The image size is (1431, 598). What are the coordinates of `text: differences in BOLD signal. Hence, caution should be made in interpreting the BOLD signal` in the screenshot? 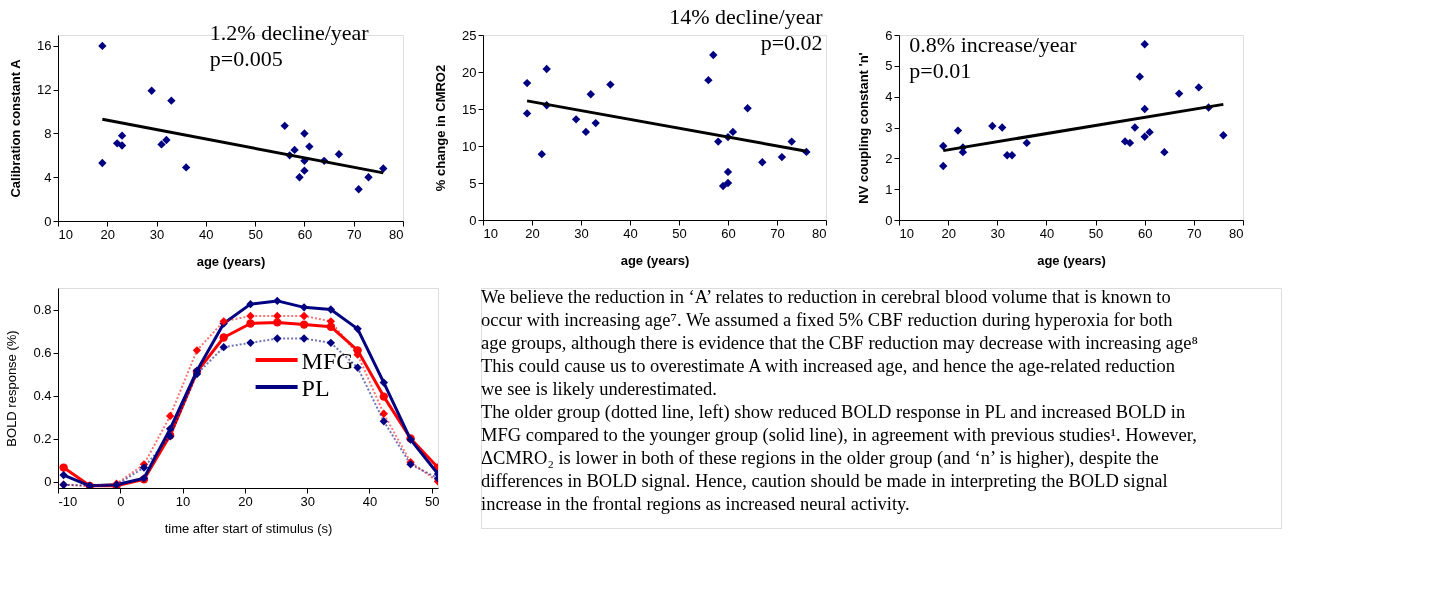 It's located at (824, 481).